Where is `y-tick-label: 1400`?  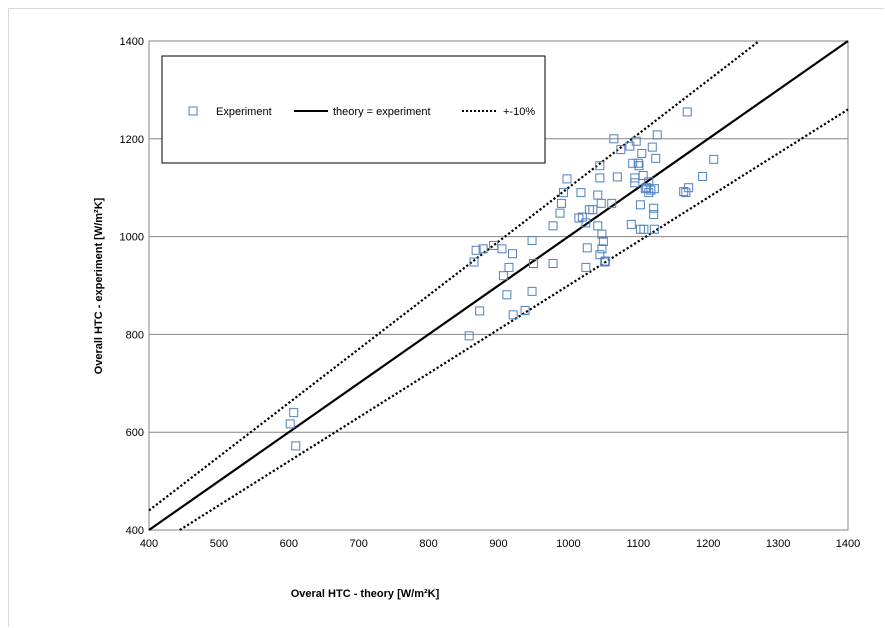 y-tick-label: 1400 is located at coordinates (132, 42).